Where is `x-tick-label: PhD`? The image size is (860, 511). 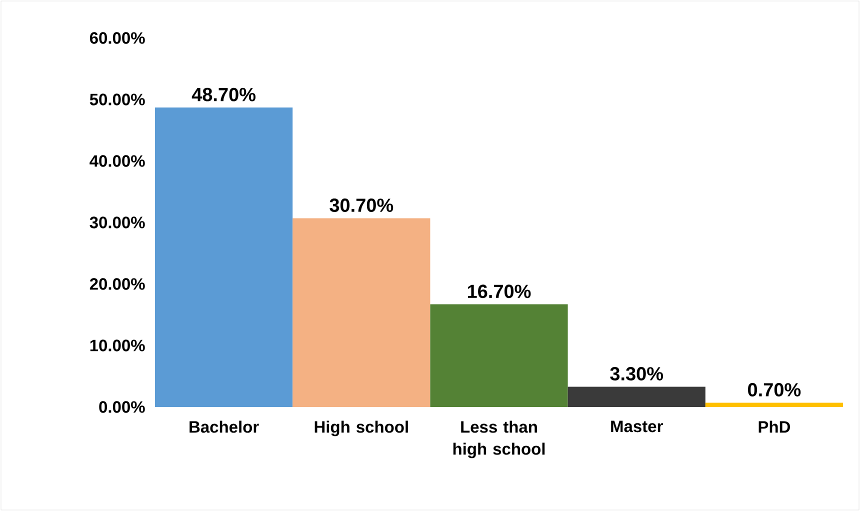 x-tick-label: PhD is located at coordinates (774, 426).